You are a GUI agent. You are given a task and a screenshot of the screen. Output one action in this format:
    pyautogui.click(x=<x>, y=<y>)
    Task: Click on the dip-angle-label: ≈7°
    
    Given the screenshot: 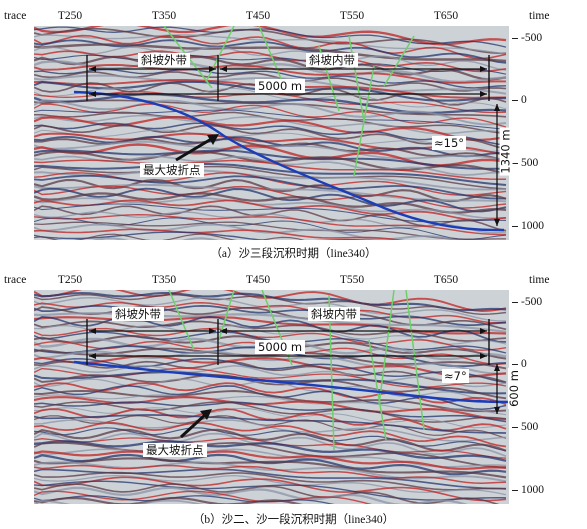 What is the action you would take?
    pyautogui.click(x=455, y=376)
    